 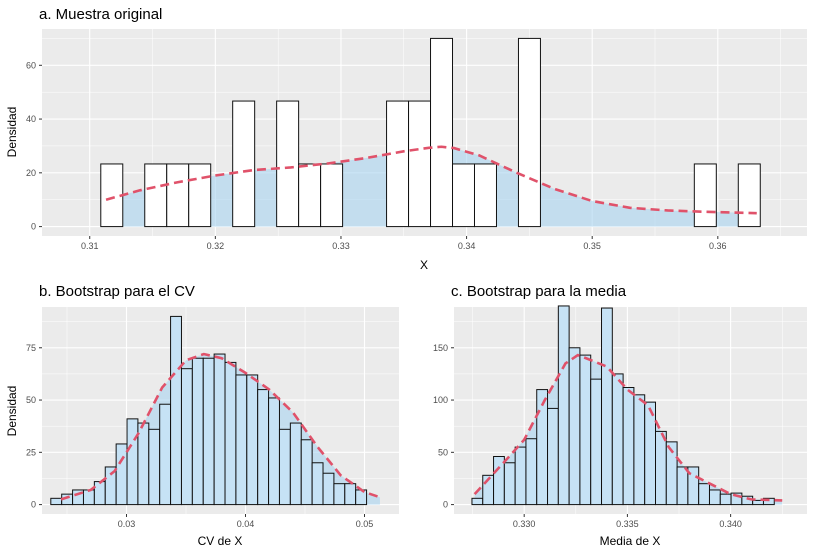 What do you see at coordinates (467, 246) in the screenshot?
I see `x-tick-label: 0.34` at bounding box center [467, 246].